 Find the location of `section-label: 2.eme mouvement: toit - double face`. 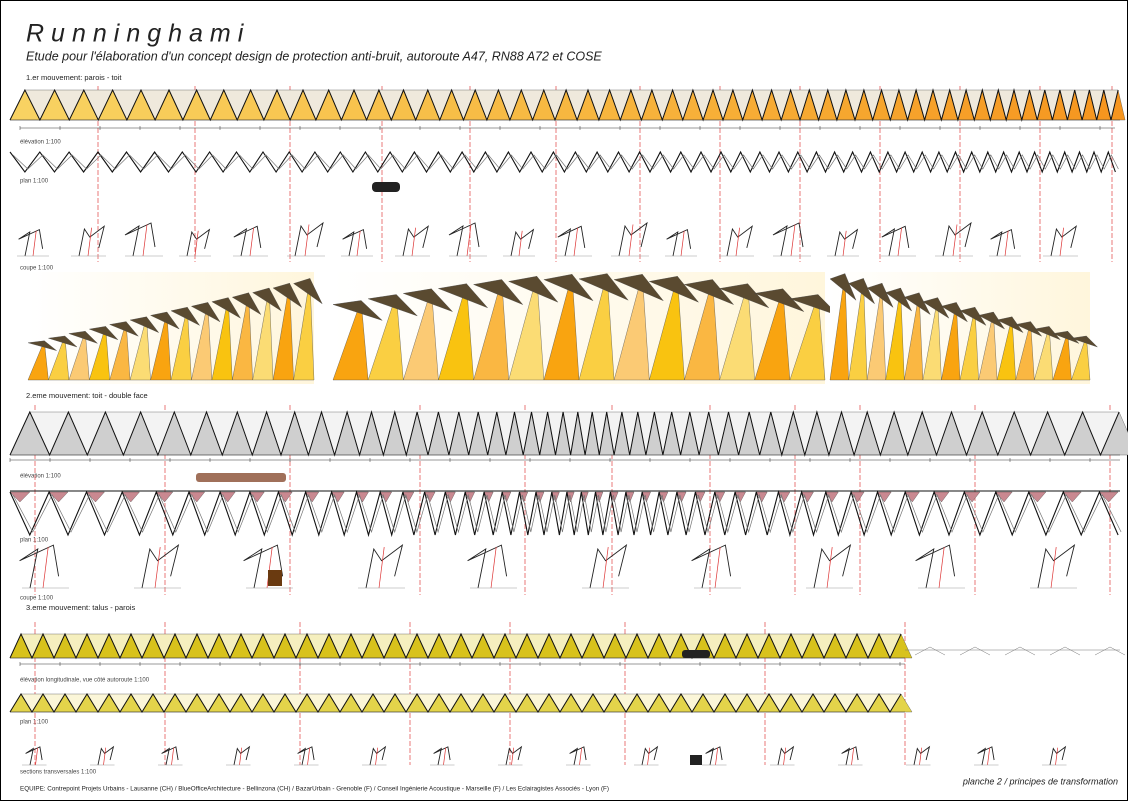

section-label: 2.eme mouvement: toit - double face is located at coordinates (87, 395).